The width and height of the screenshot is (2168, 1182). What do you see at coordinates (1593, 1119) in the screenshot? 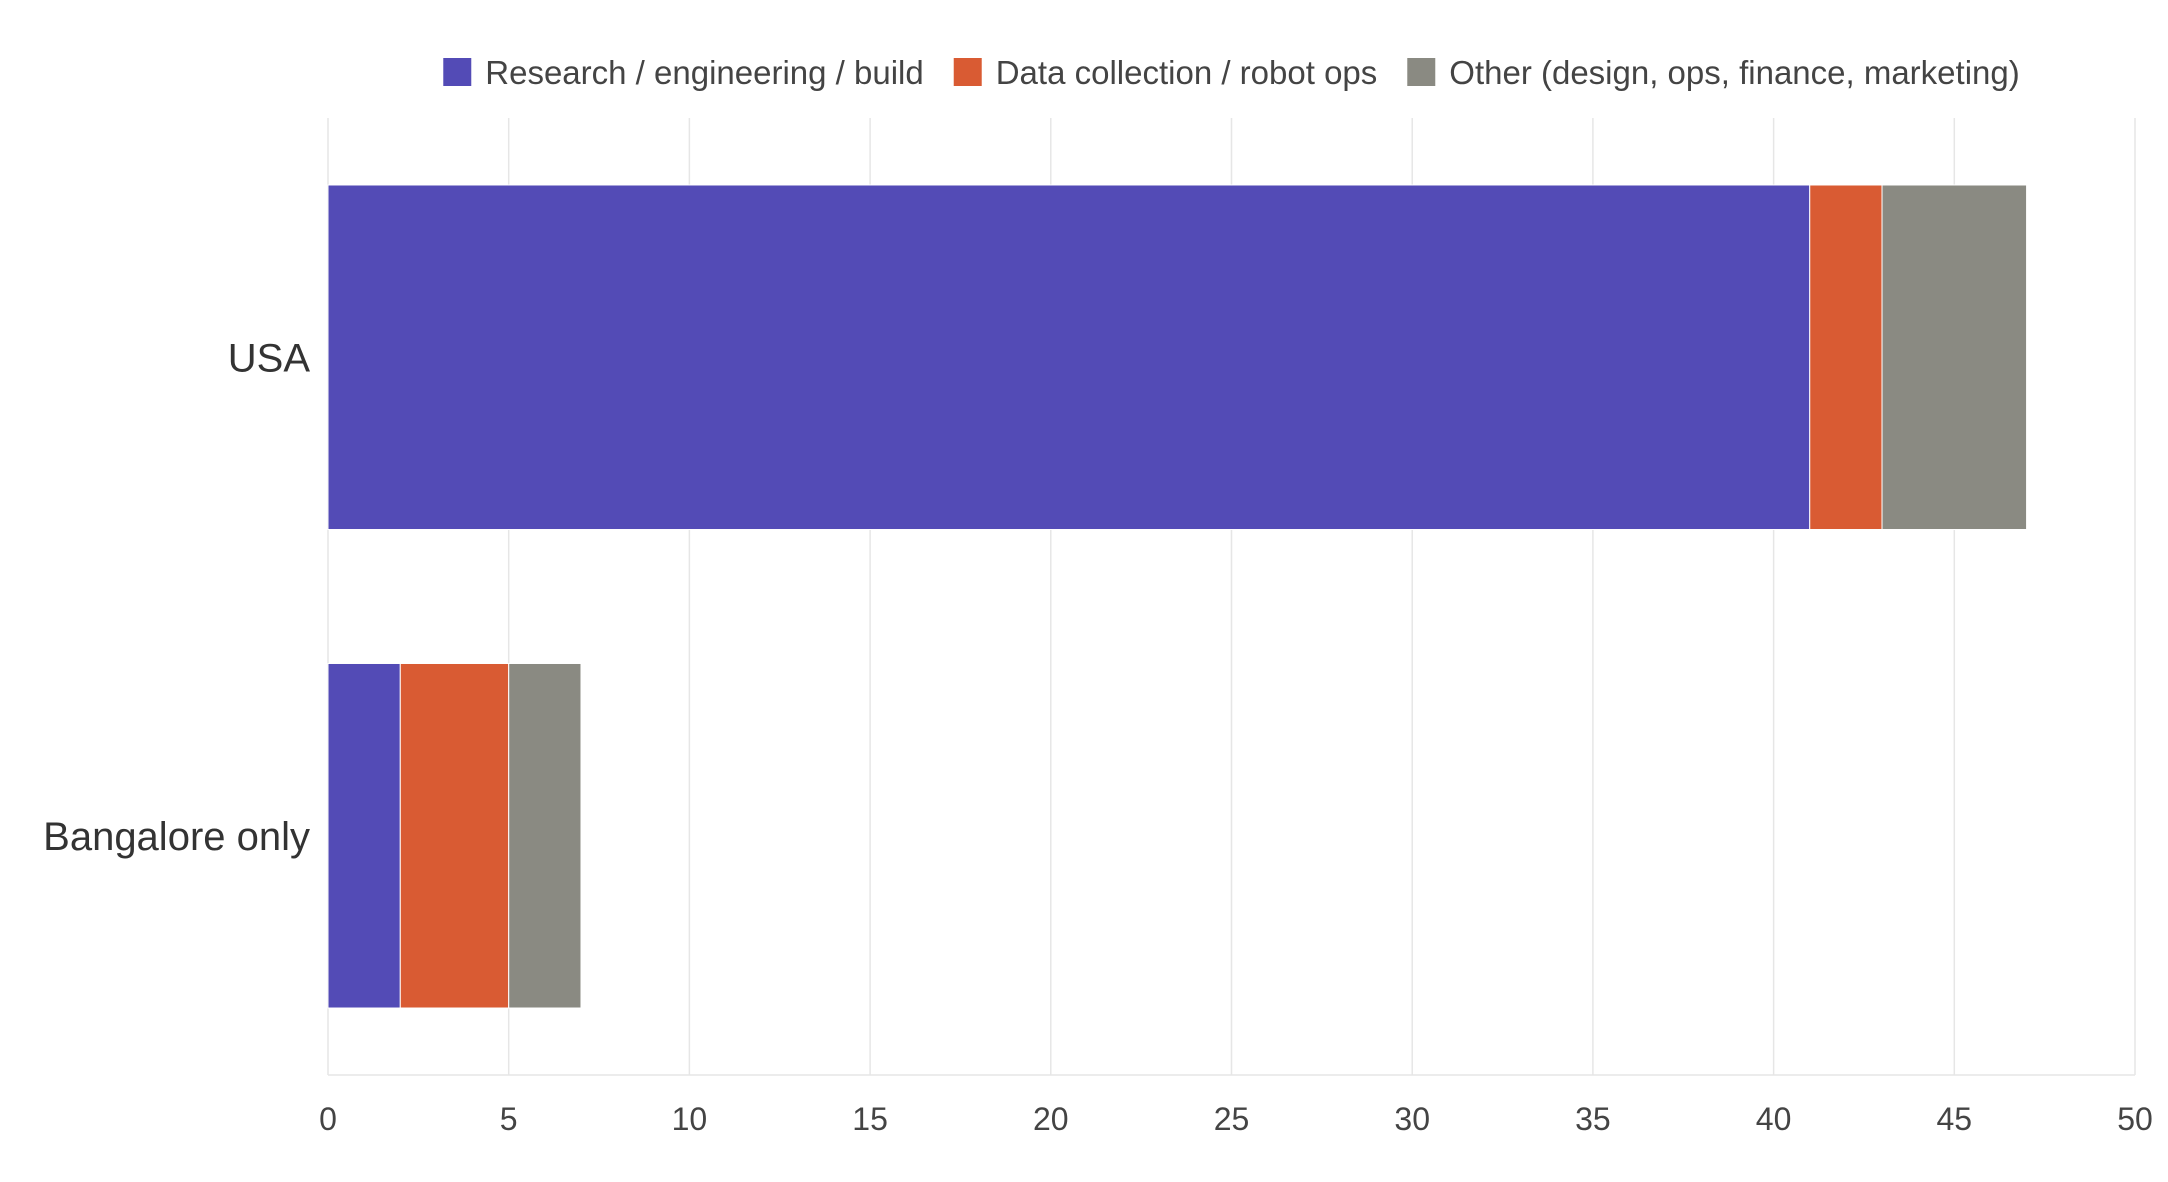
I see `x-tick-label: 35` at bounding box center [1593, 1119].